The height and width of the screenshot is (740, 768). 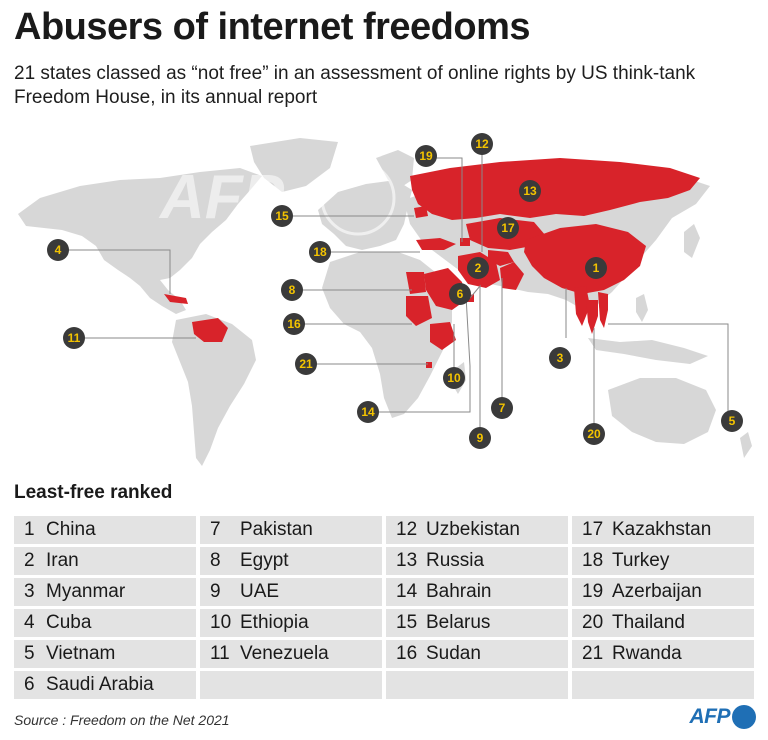 I want to click on china-shape, so click(x=585, y=259).